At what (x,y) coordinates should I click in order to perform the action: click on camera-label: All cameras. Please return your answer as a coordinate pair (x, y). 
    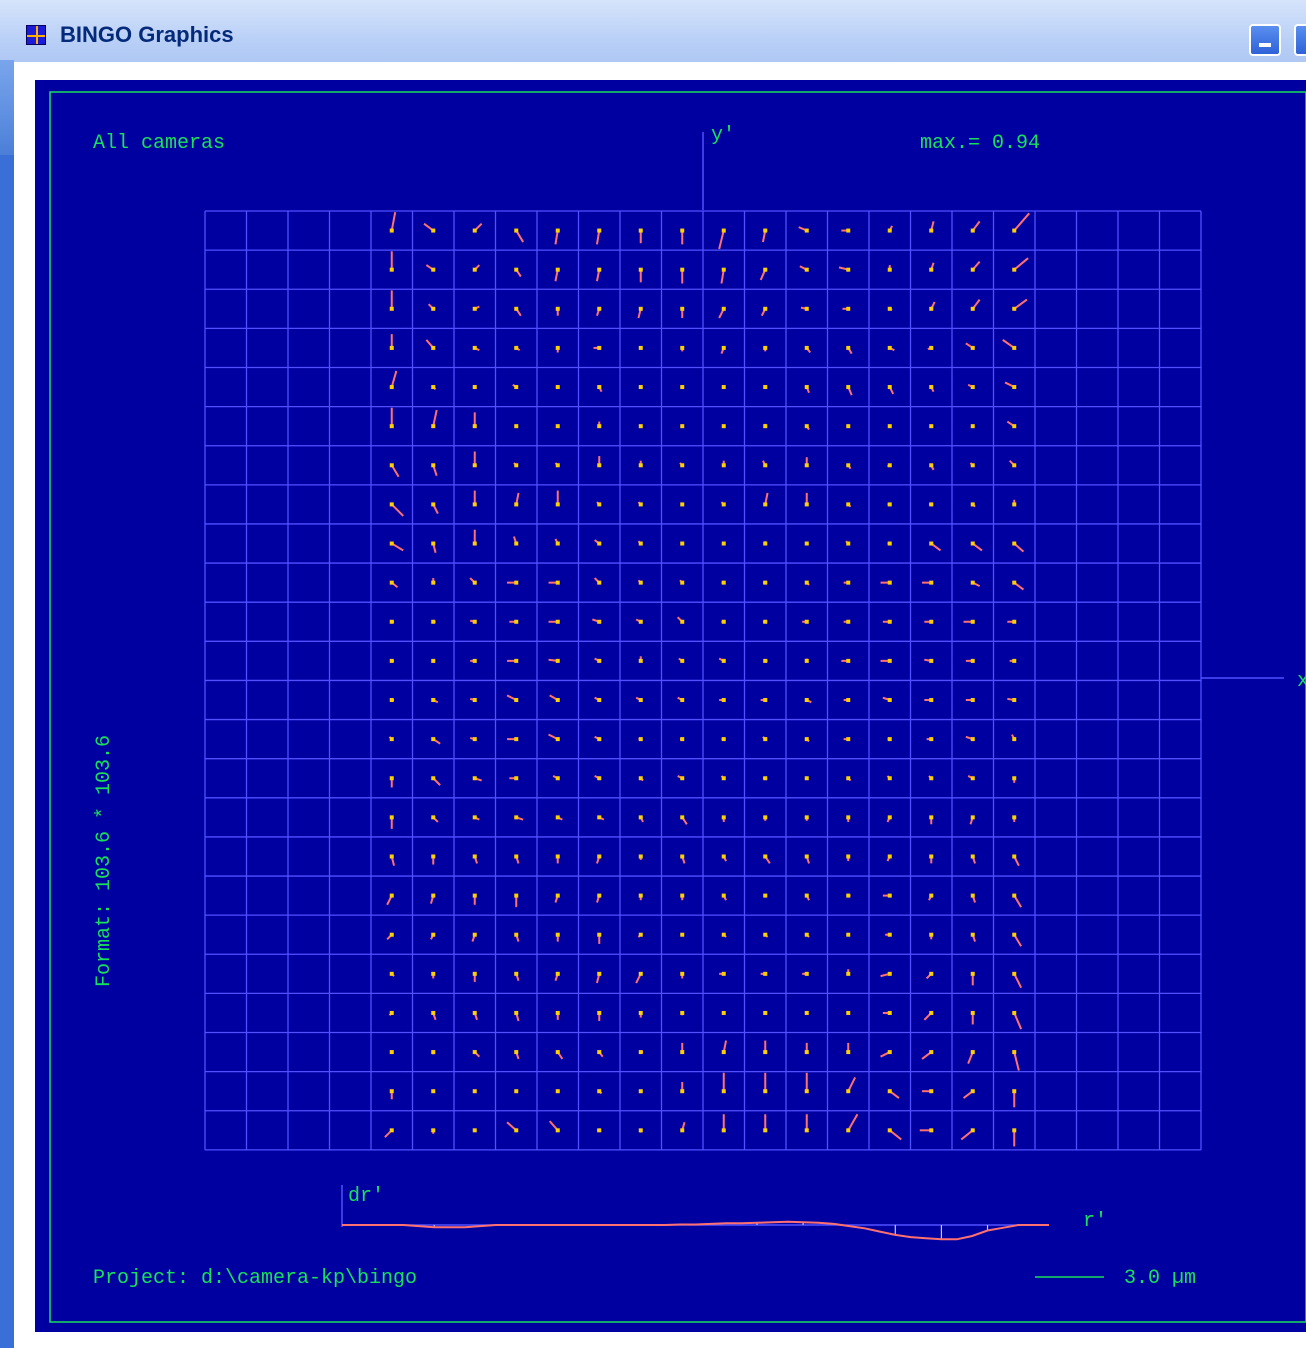
    Looking at the image, I should click on (159, 143).